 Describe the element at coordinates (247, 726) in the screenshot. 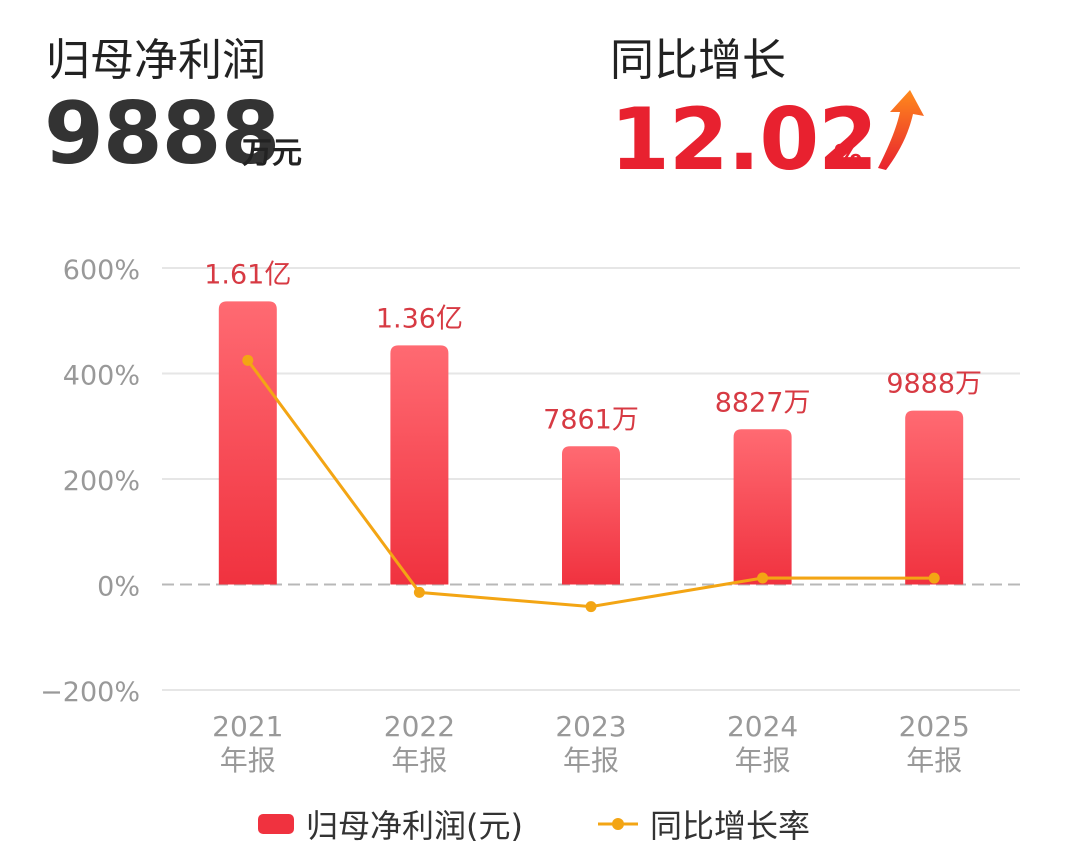

I see `x-tick-year: 2021` at that location.